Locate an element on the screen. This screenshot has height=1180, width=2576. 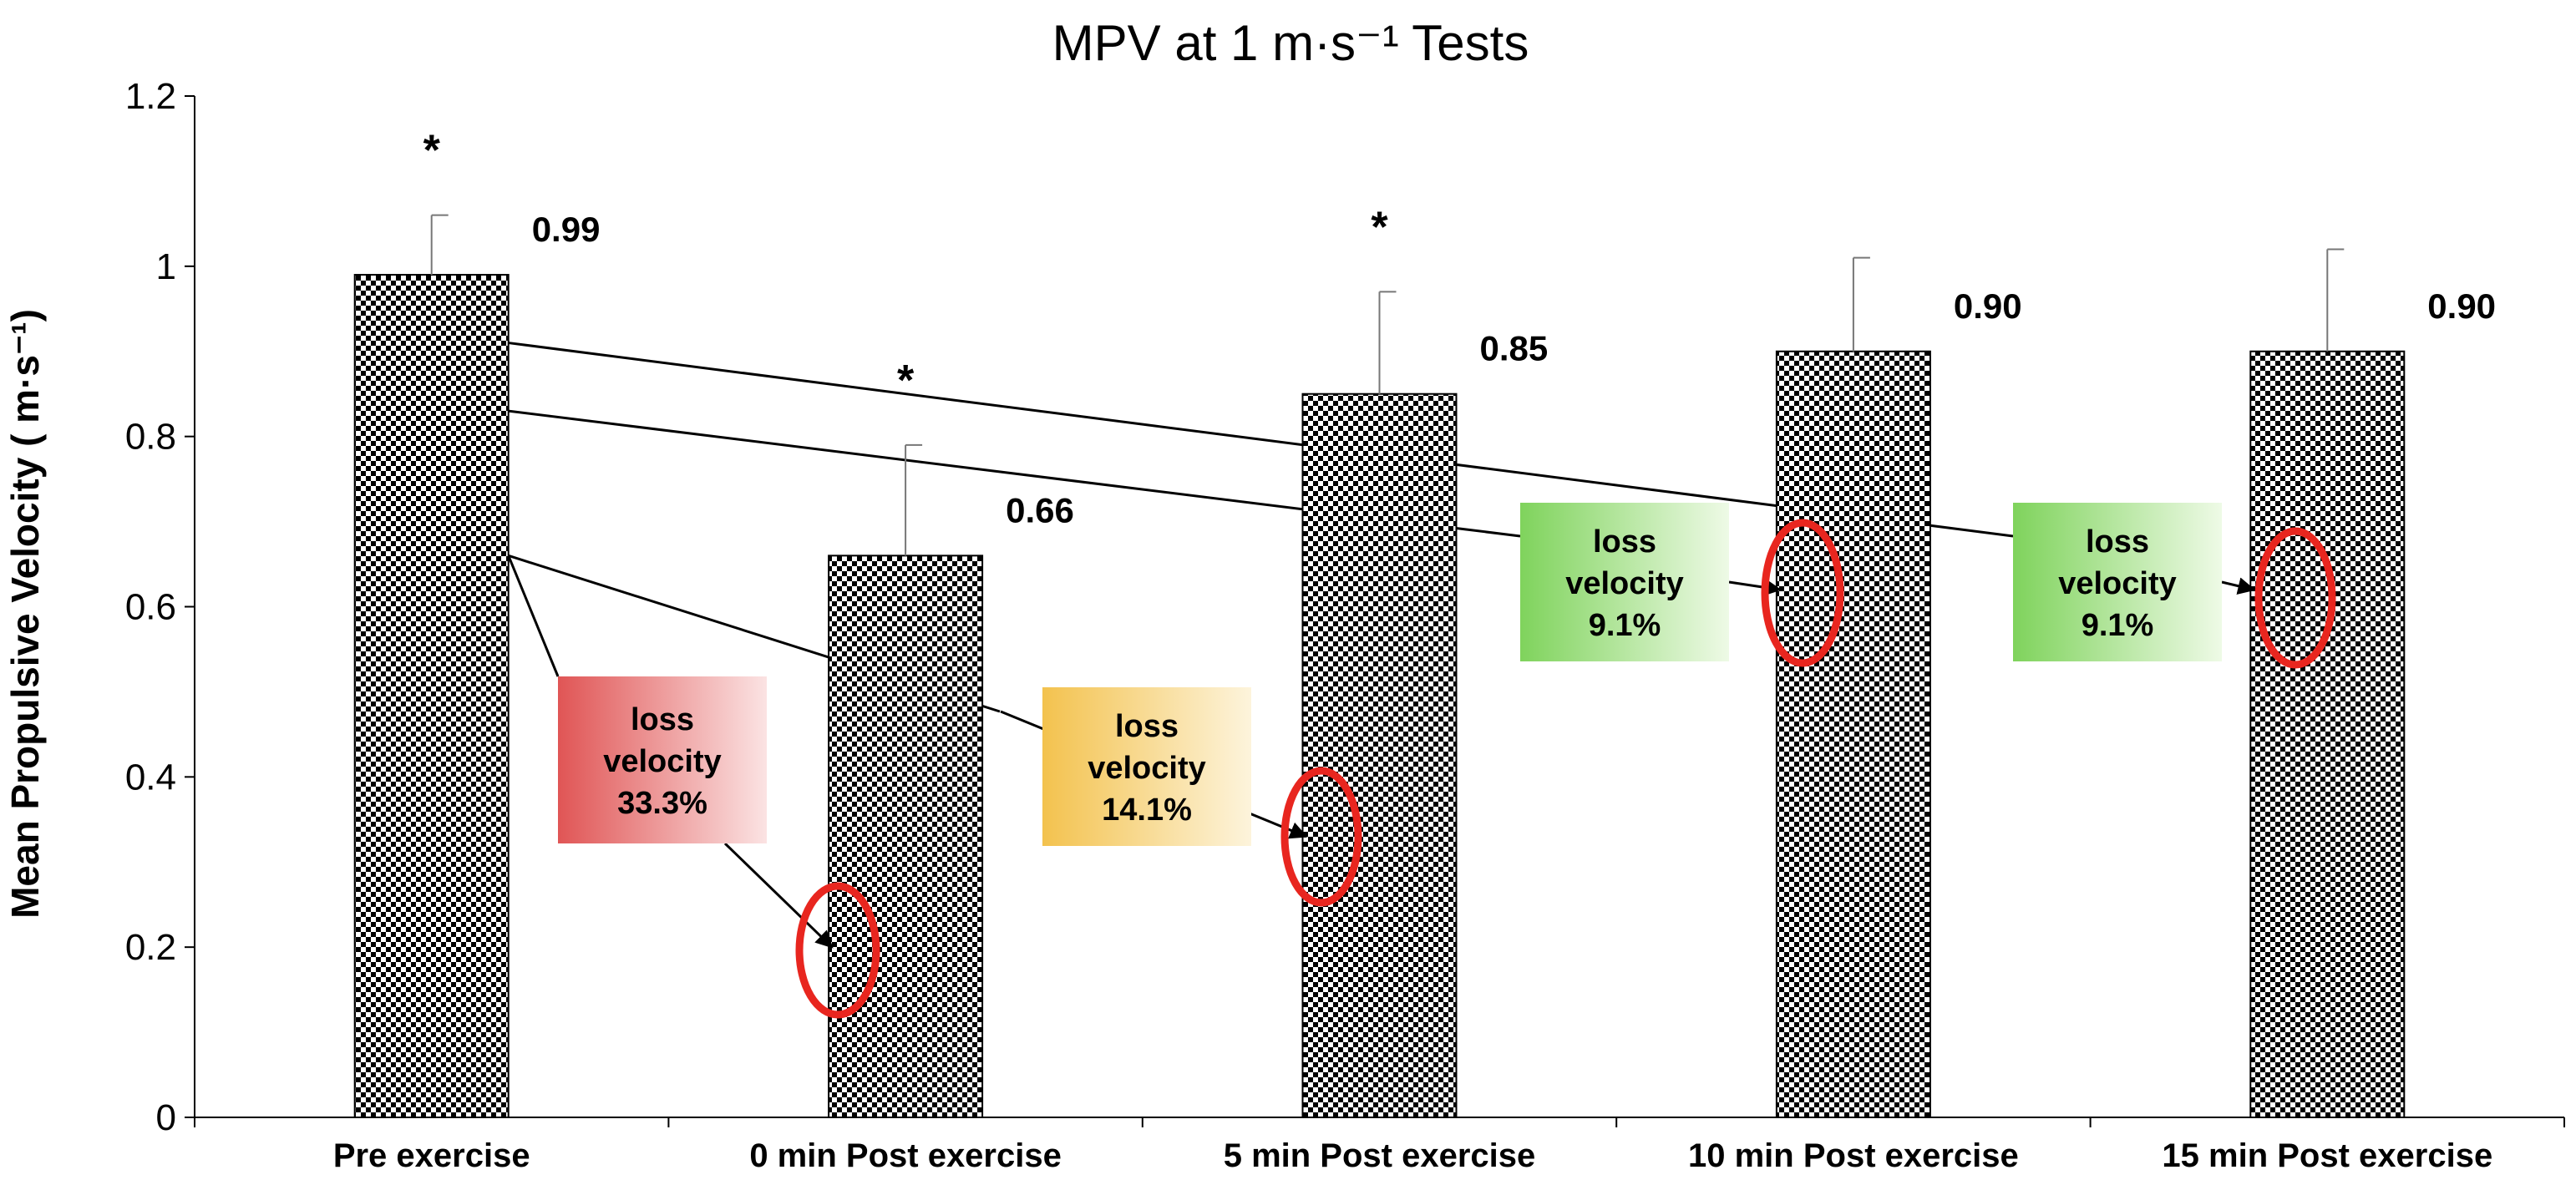
y-tick-label: 0.2 is located at coordinates (150, 948).